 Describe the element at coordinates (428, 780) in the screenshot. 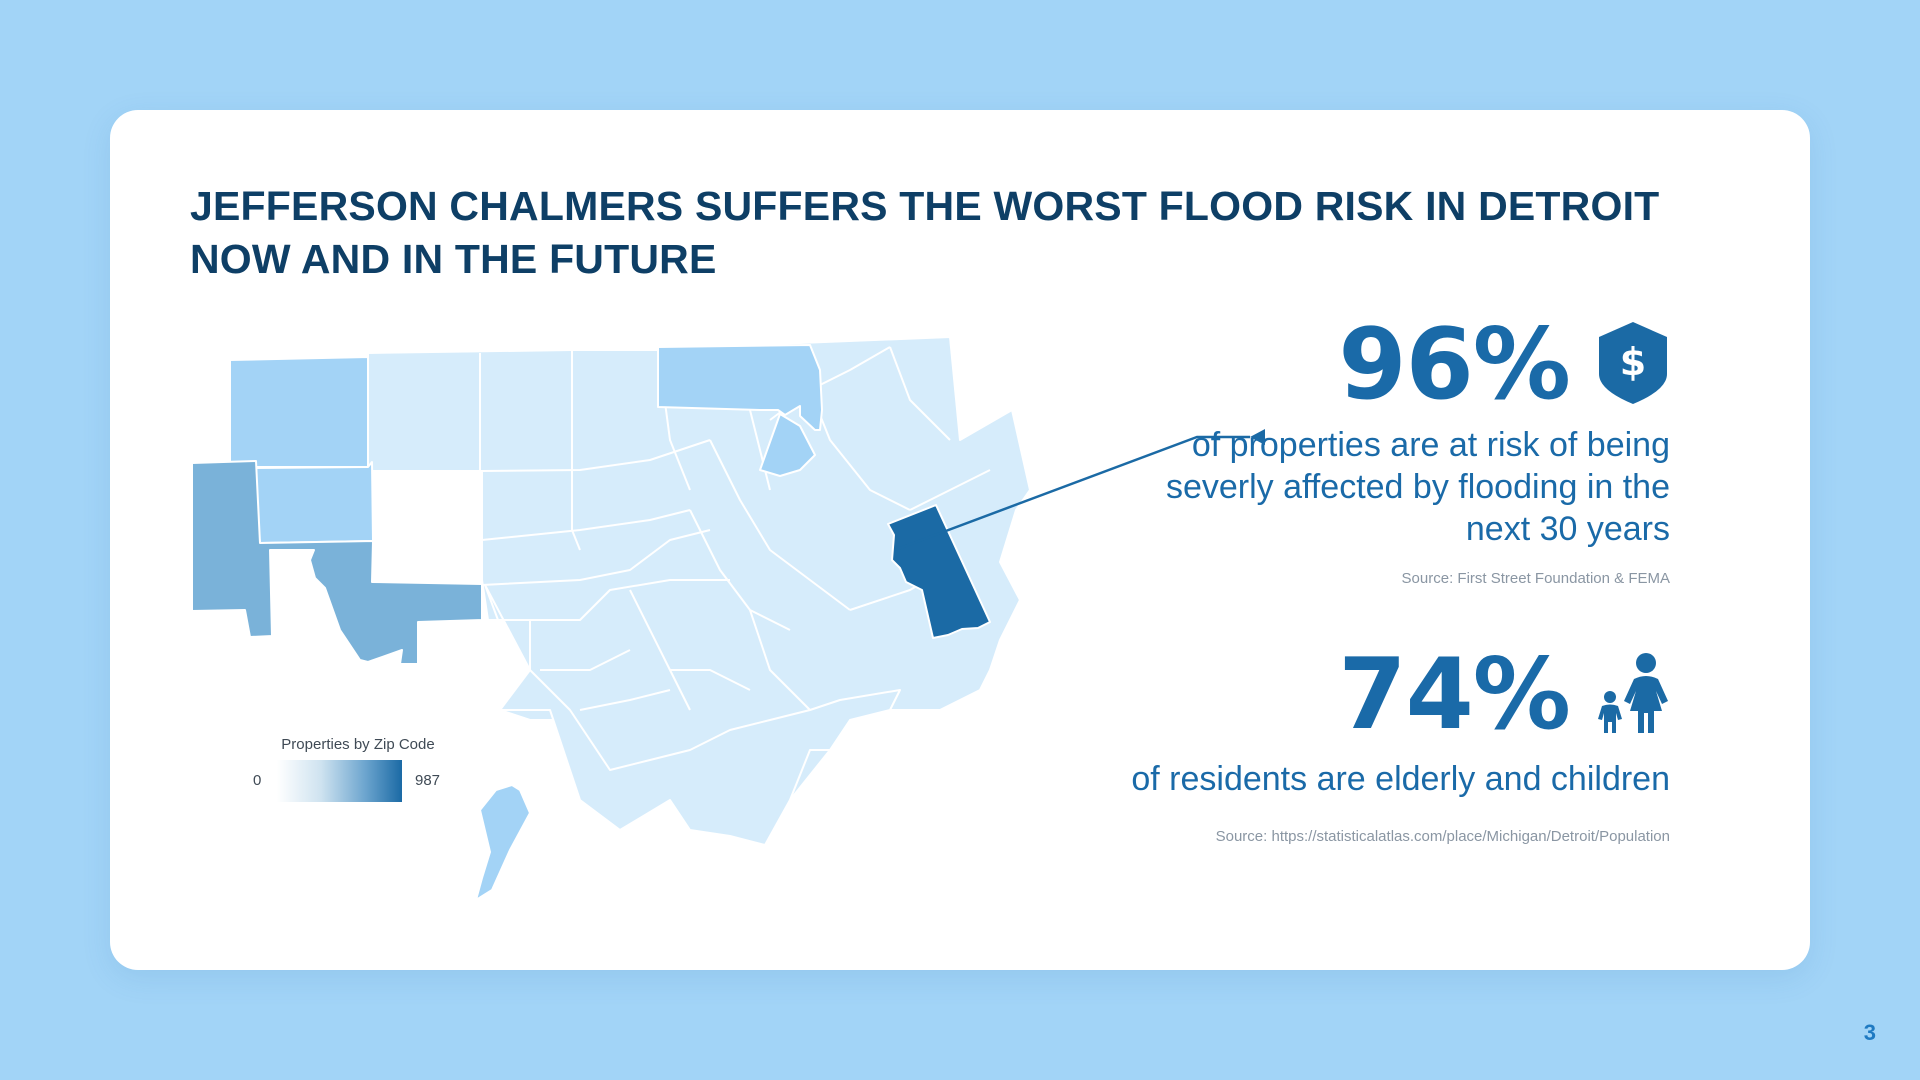

I see `legend-max-label: 987` at that location.